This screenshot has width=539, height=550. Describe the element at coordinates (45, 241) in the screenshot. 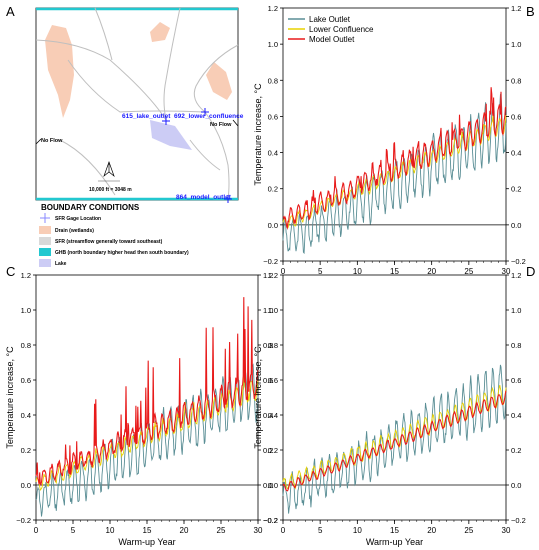

I see `legend-swatch-sfr` at that location.